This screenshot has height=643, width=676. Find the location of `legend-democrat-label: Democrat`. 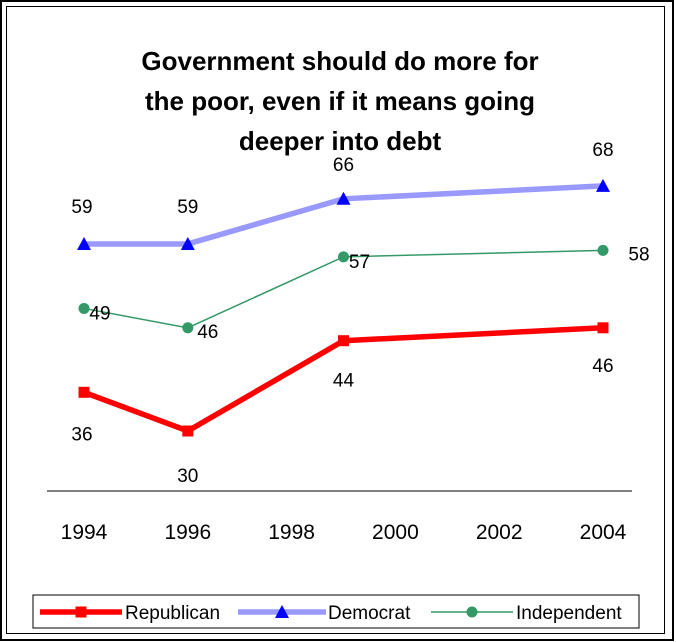

legend-democrat-label: Democrat is located at coordinates (369, 613).